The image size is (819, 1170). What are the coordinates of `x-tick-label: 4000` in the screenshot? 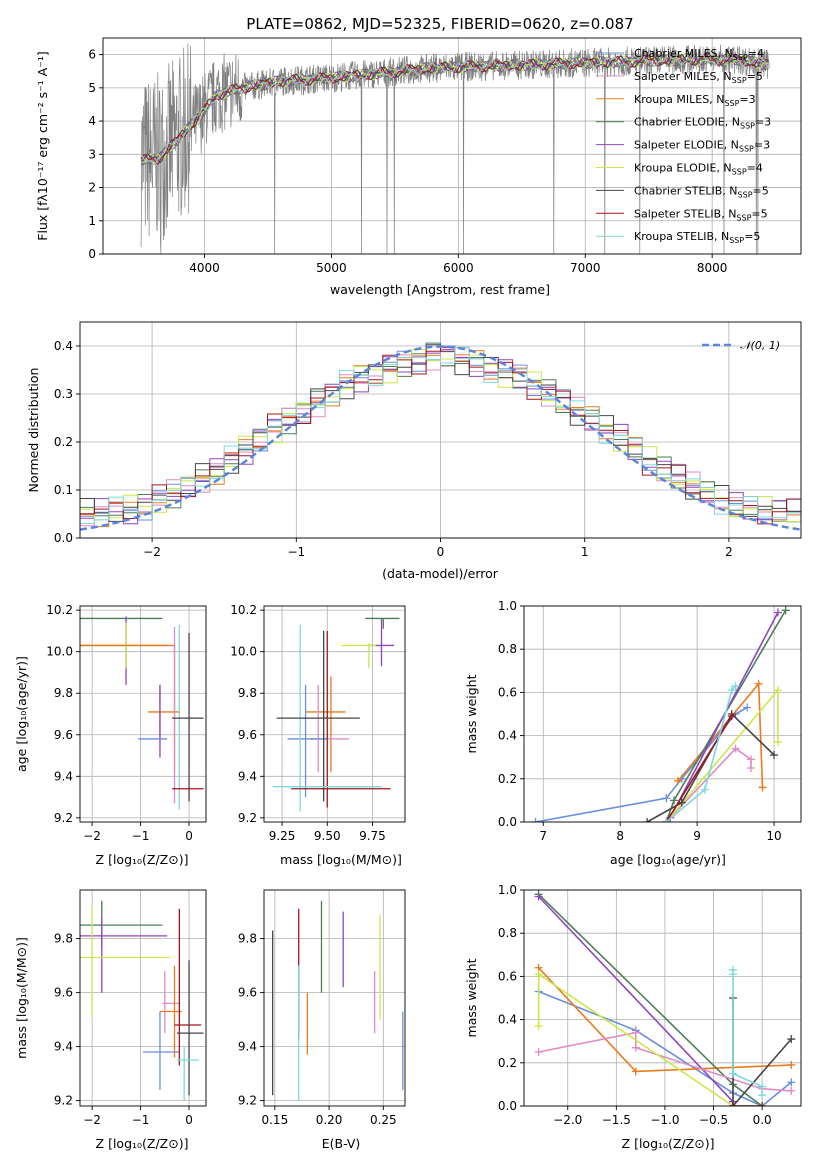 It's located at (204, 268).